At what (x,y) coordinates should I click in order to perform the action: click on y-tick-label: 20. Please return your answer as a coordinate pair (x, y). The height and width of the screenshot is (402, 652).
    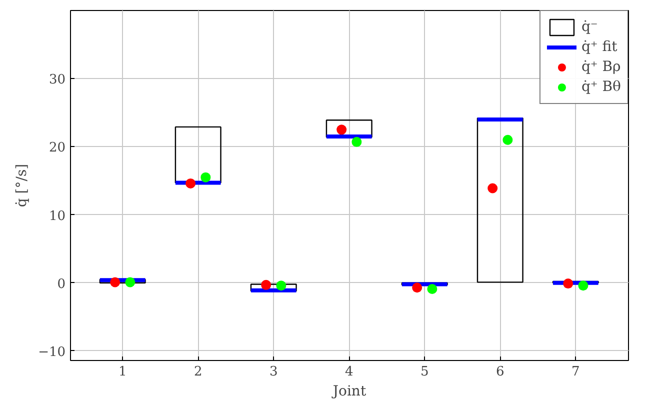
    Looking at the image, I should click on (57, 148).